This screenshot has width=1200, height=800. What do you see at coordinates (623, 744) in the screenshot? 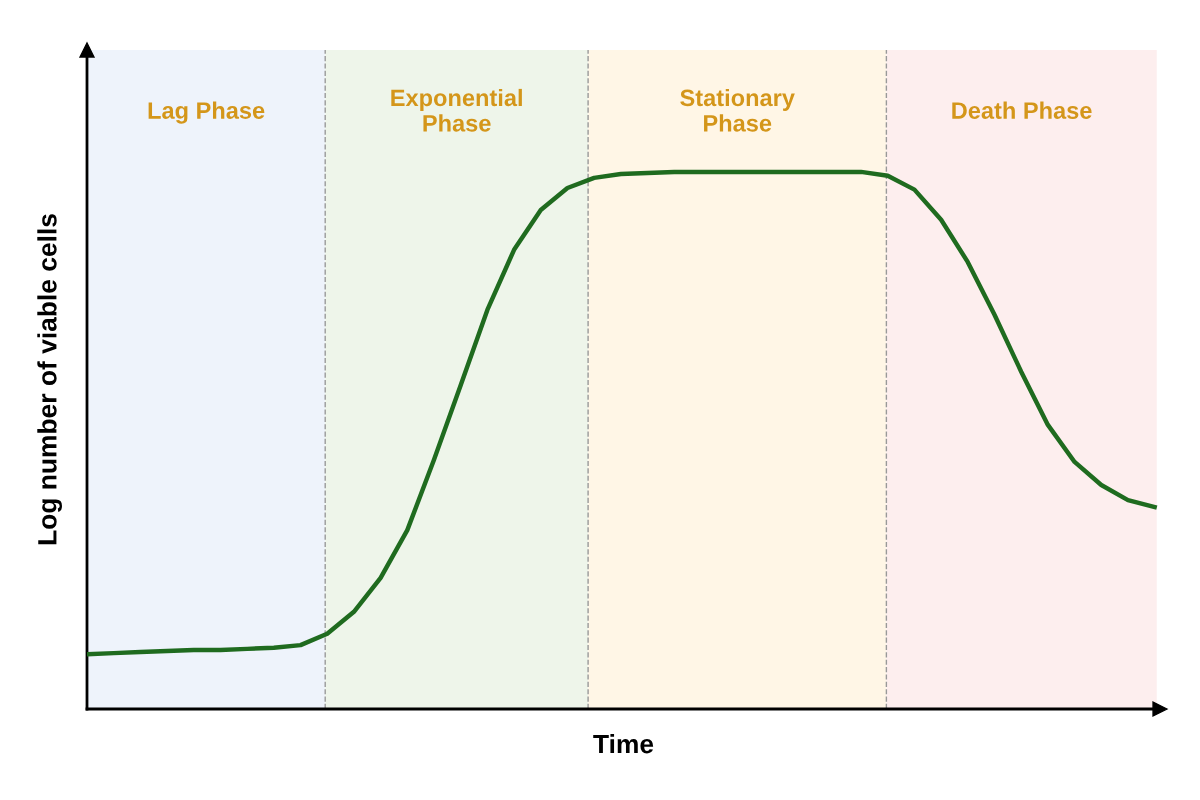
I see `x-axis-title: Time` at bounding box center [623, 744].